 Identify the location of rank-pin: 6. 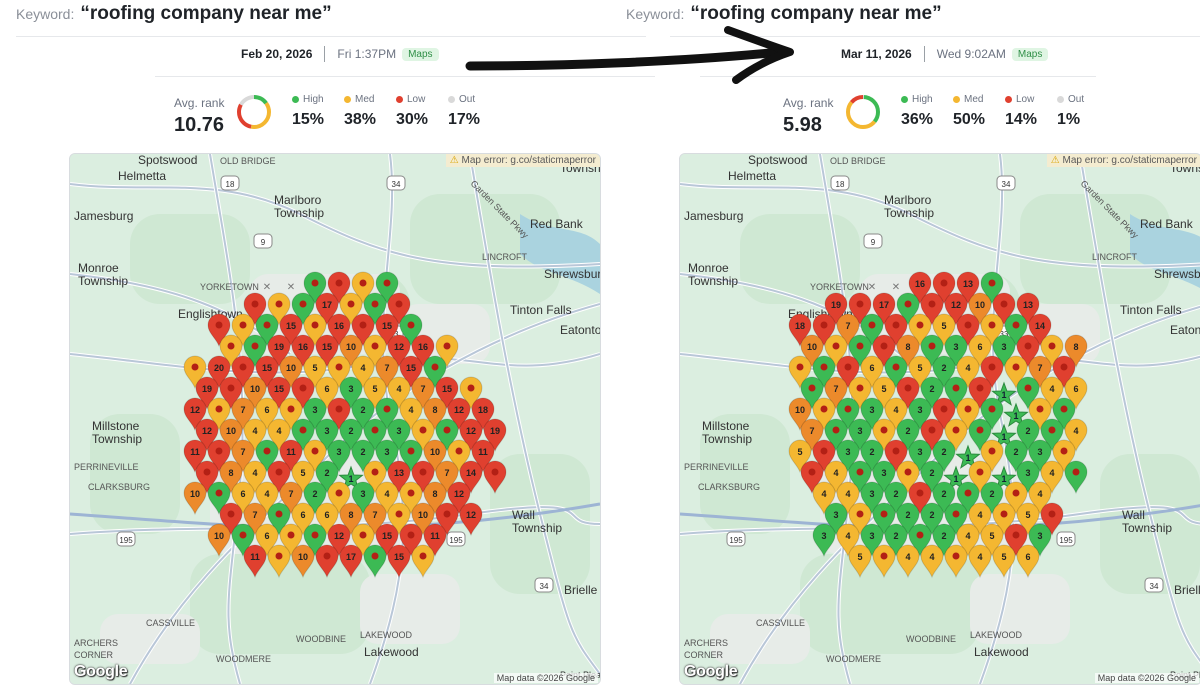
(1028, 561).